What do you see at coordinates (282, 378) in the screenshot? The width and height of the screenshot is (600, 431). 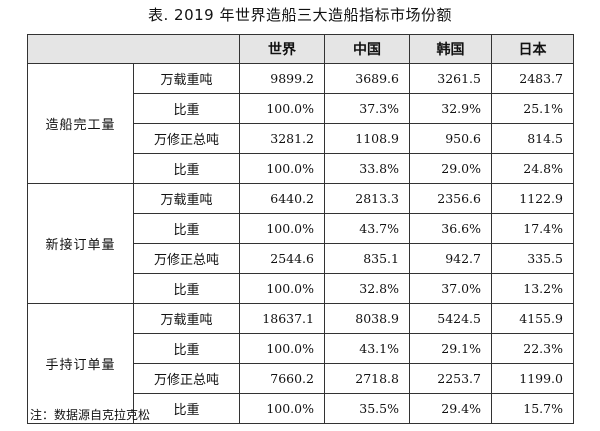 I see `value-cell: 7660.2` at bounding box center [282, 378].